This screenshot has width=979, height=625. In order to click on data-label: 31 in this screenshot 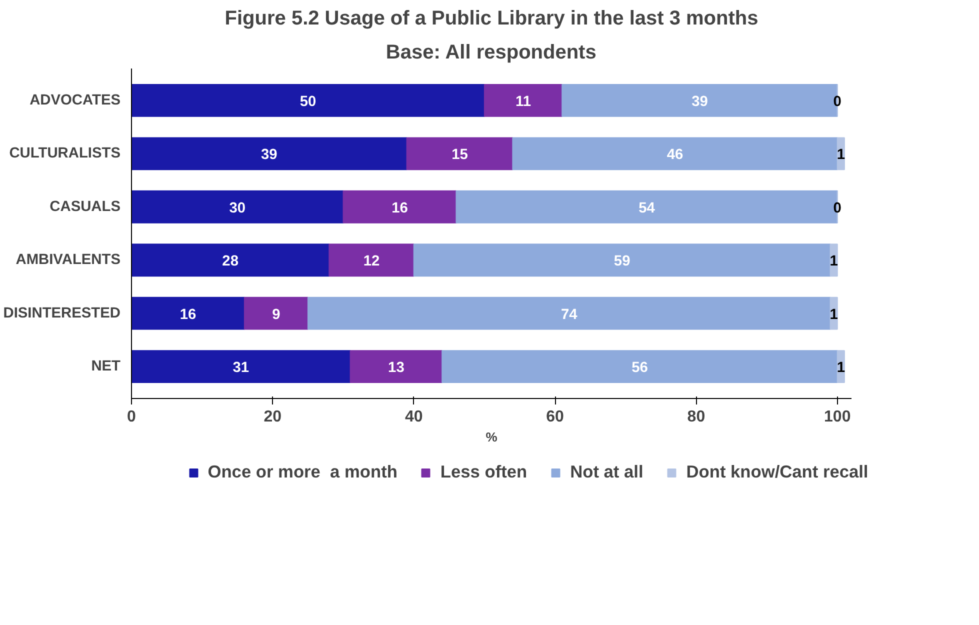, I will do `click(241, 368)`.